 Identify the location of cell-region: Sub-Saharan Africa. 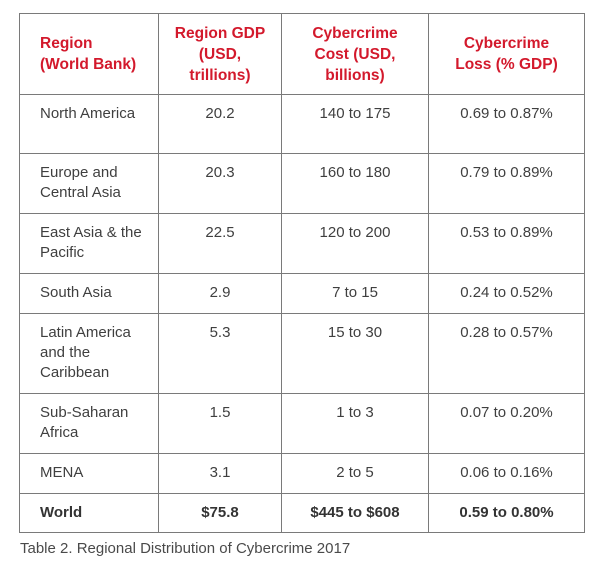
(89, 423).